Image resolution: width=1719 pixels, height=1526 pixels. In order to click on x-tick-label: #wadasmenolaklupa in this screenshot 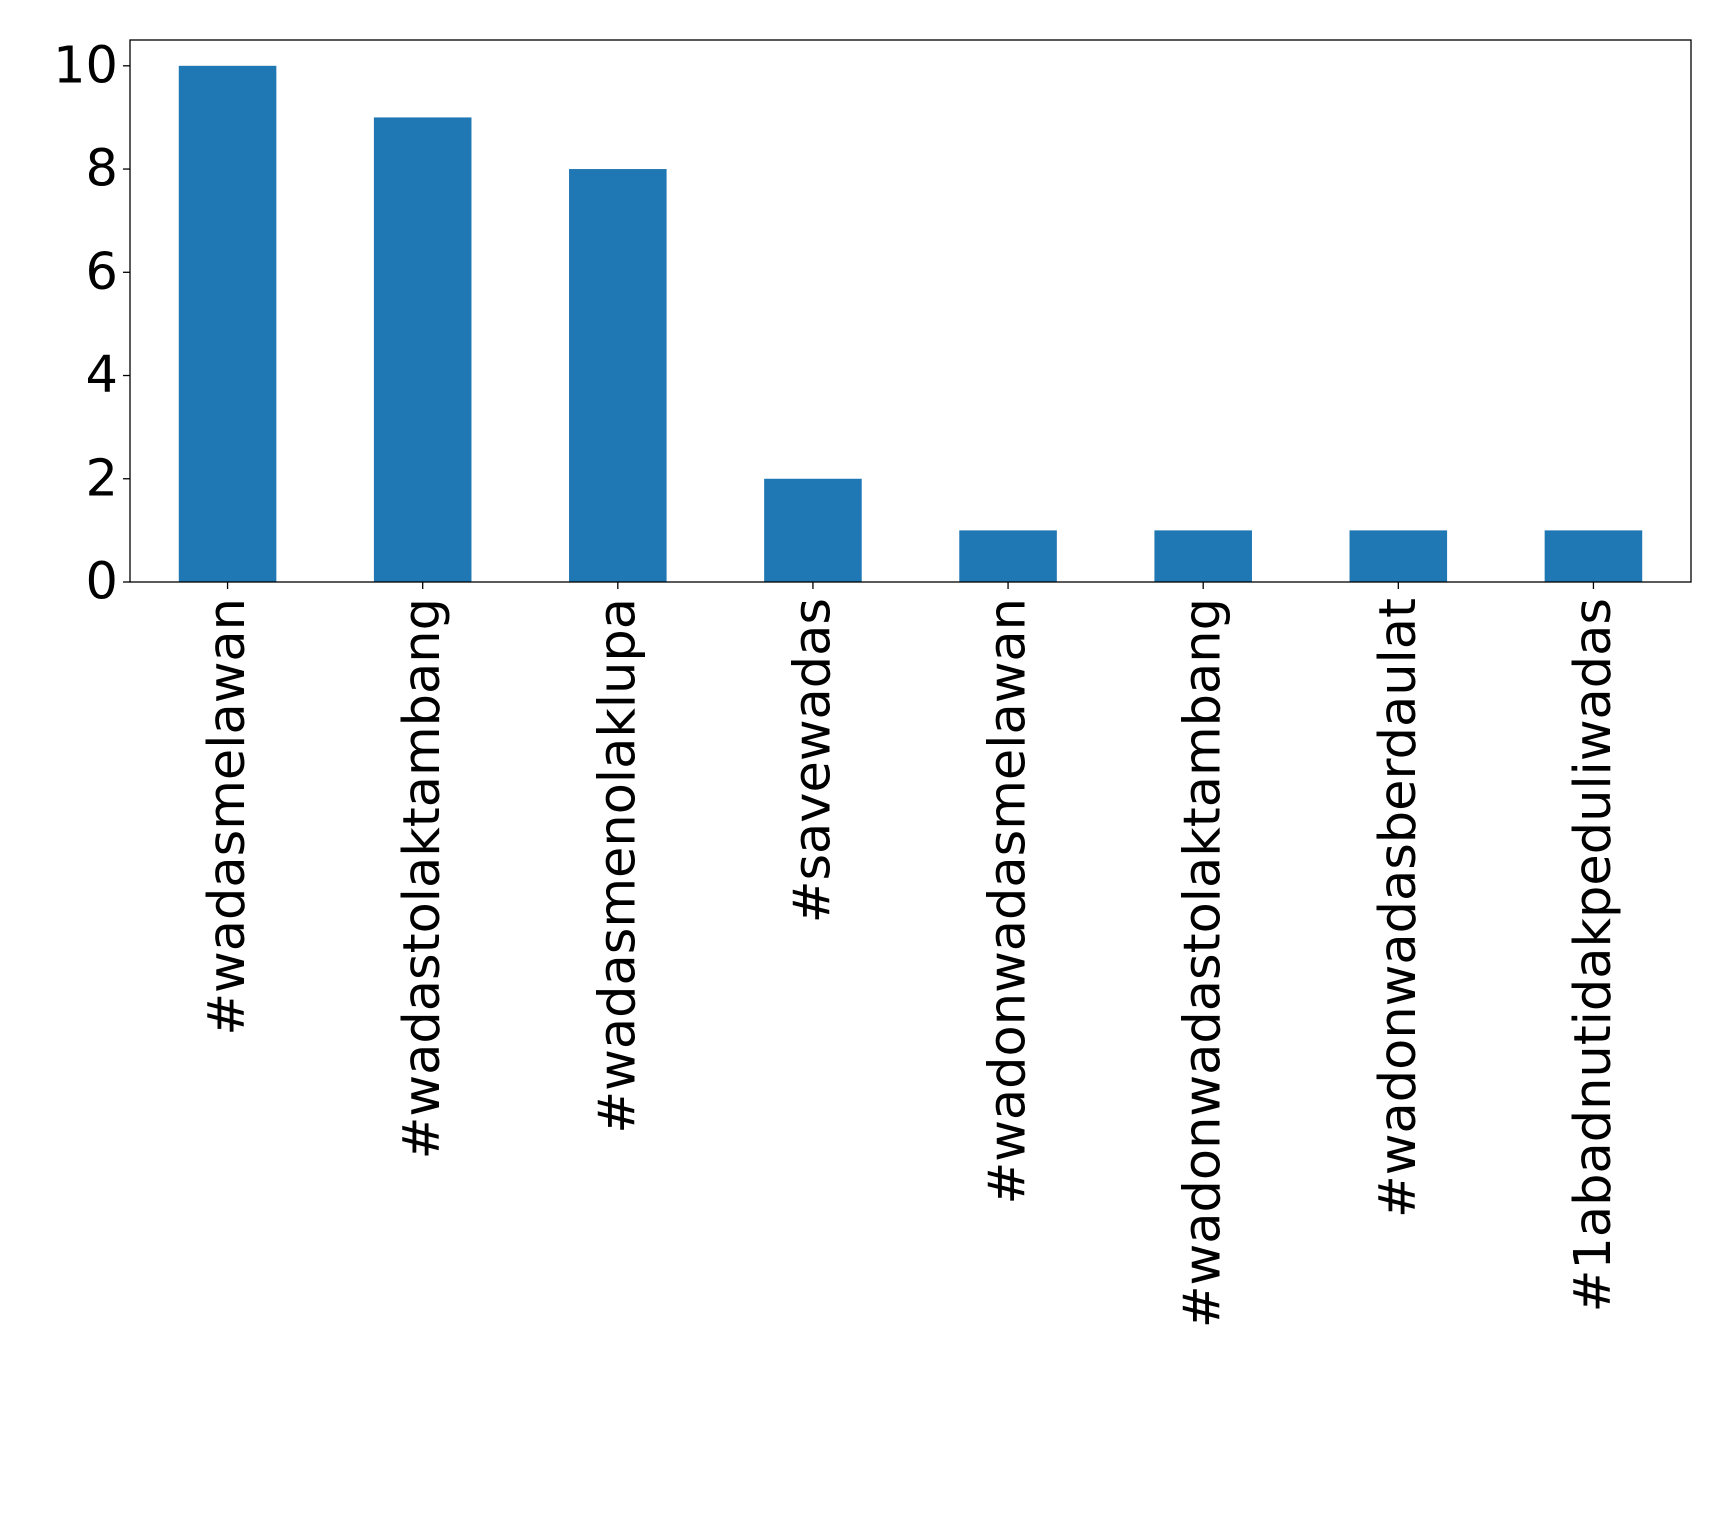, I will do `click(617, 866)`.